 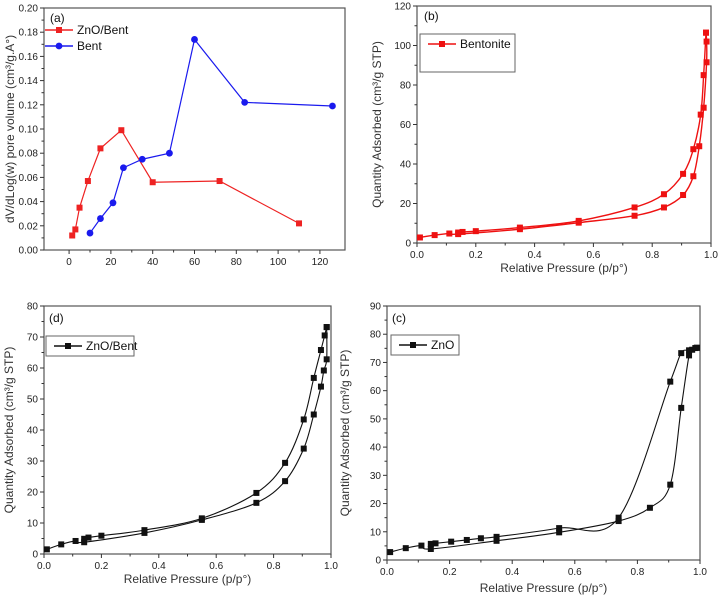 What do you see at coordinates (29, 154) in the screenshot?
I see `y-tick-label: 0.08` at bounding box center [29, 154].